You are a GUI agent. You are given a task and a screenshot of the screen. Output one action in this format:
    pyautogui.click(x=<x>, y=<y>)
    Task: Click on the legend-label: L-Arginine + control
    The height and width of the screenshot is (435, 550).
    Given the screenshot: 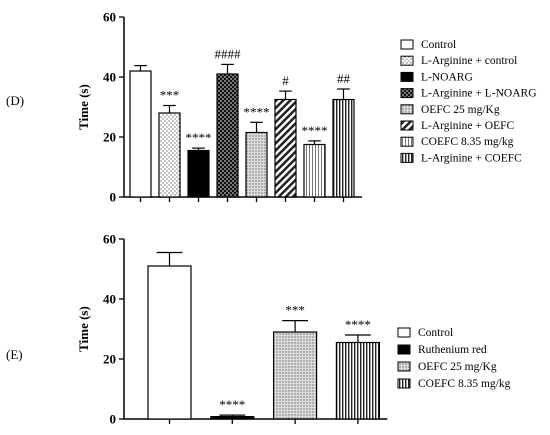 What is the action you would take?
    pyautogui.click(x=469, y=61)
    